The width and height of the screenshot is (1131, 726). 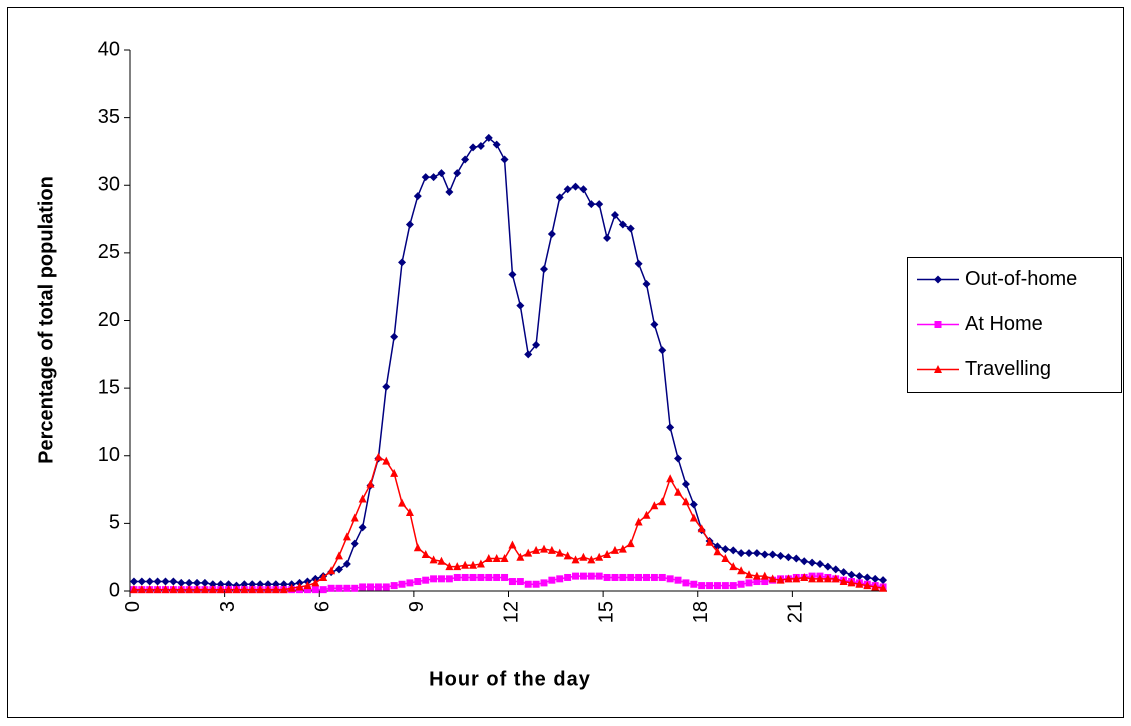 What do you see at coordinates (1008, 369) in the screenshot?
I see `legend-label: Travelling` at bounding box center [1008, 369].